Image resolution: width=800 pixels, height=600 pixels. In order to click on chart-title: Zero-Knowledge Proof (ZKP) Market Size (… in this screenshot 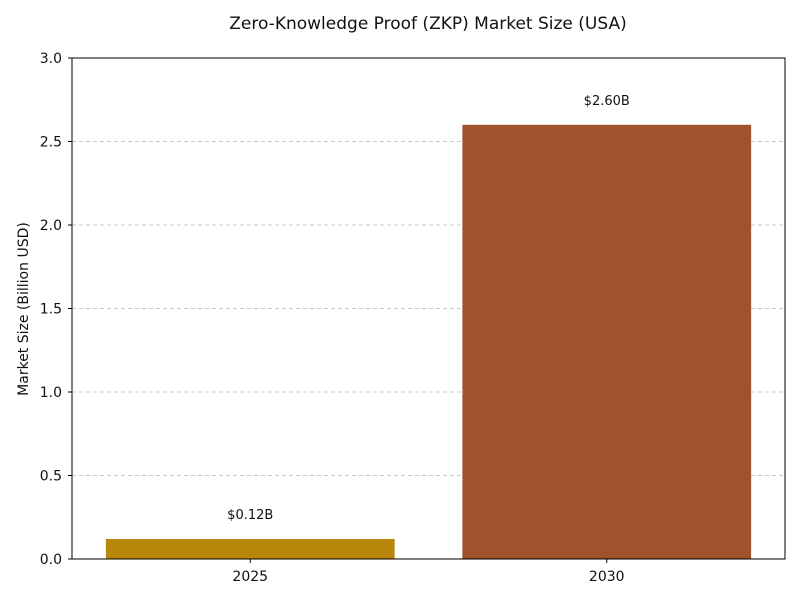, I will do `click(427, 24)`.